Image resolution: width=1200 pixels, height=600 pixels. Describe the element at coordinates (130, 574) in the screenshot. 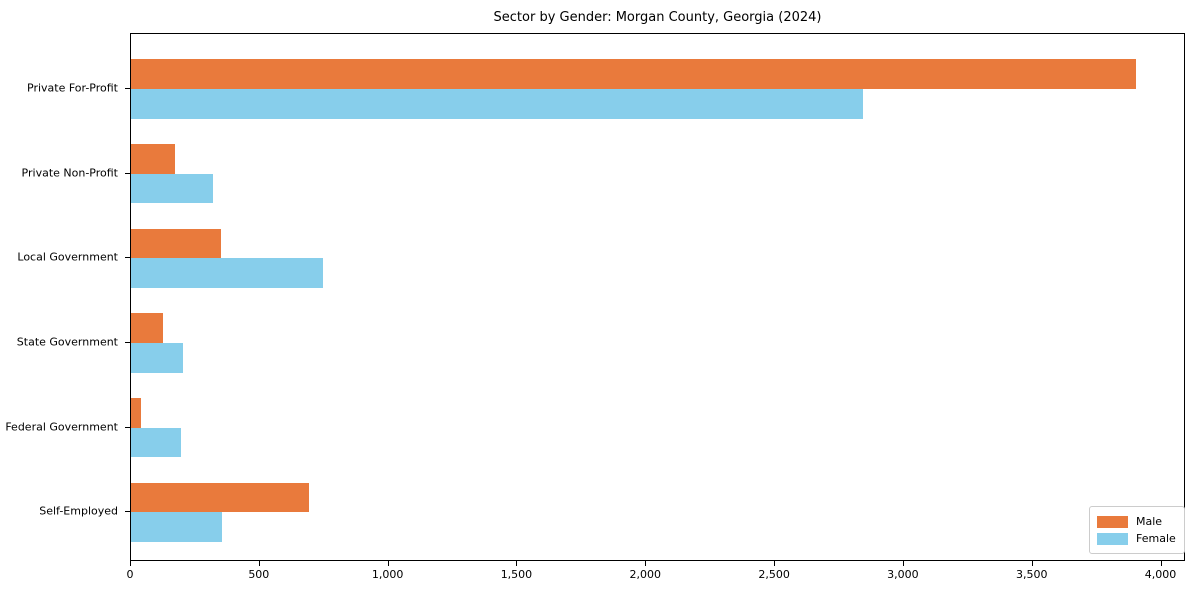

I see `x-tick-label: 0` at that location.